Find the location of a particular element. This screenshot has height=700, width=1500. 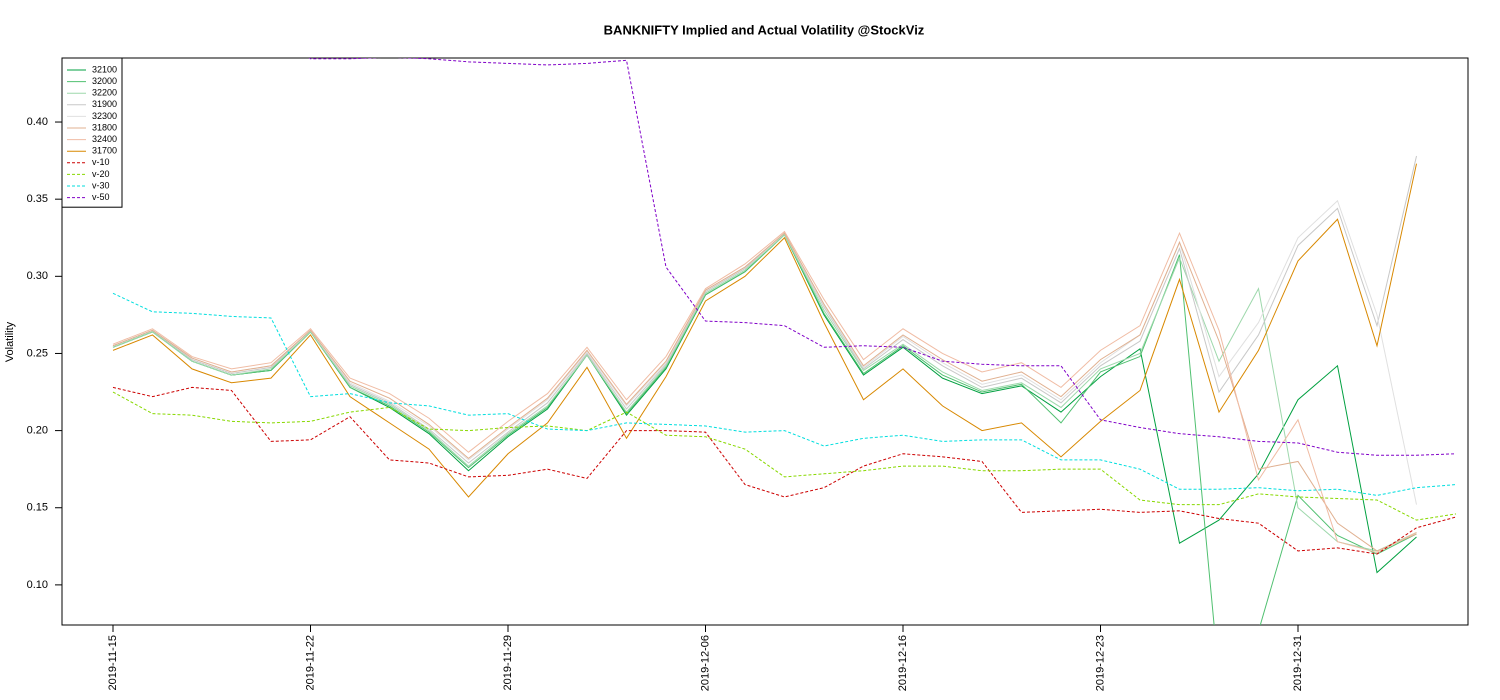

legend-label: v-50 is located at coordinates (101, 197).